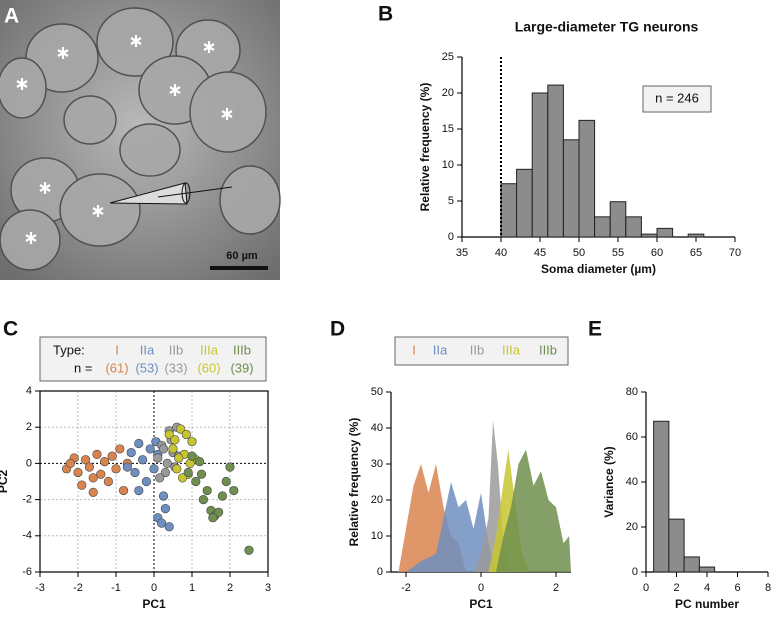 The width and height of the screenshot is (777, 619). Describe the element at coordinates (27, 500) in the screenshot. I see `y-tick-label: -2` at that location.